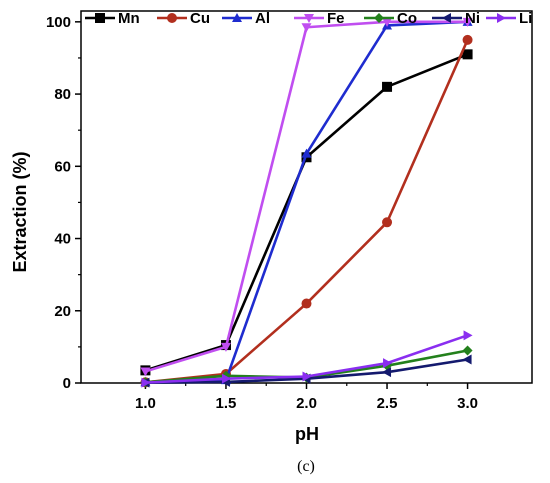 This screenshot has width=550, height=483. What do you see at coordinates (237, 17) in the screenshot?
I see `legend-marker-al` at bounding box center [237, 17].